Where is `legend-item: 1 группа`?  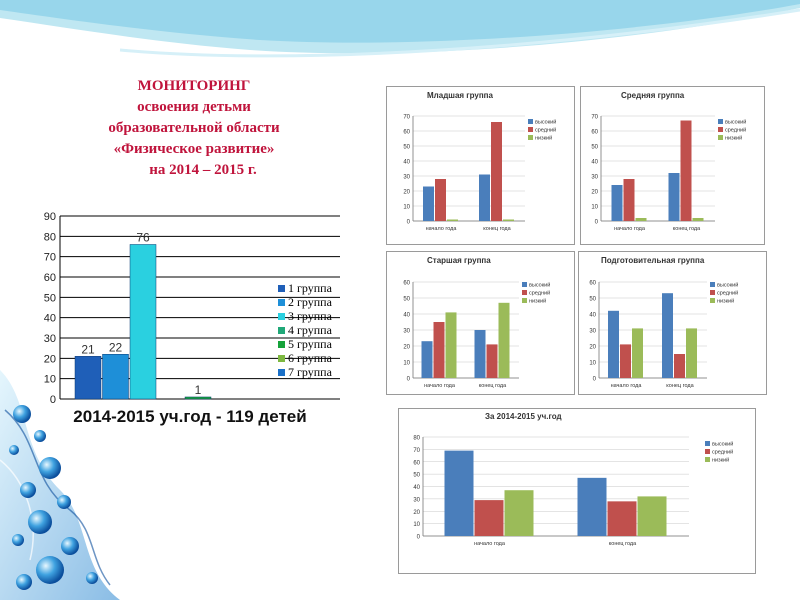 legend-item: 1 группа is located at coordinates (305, 288).